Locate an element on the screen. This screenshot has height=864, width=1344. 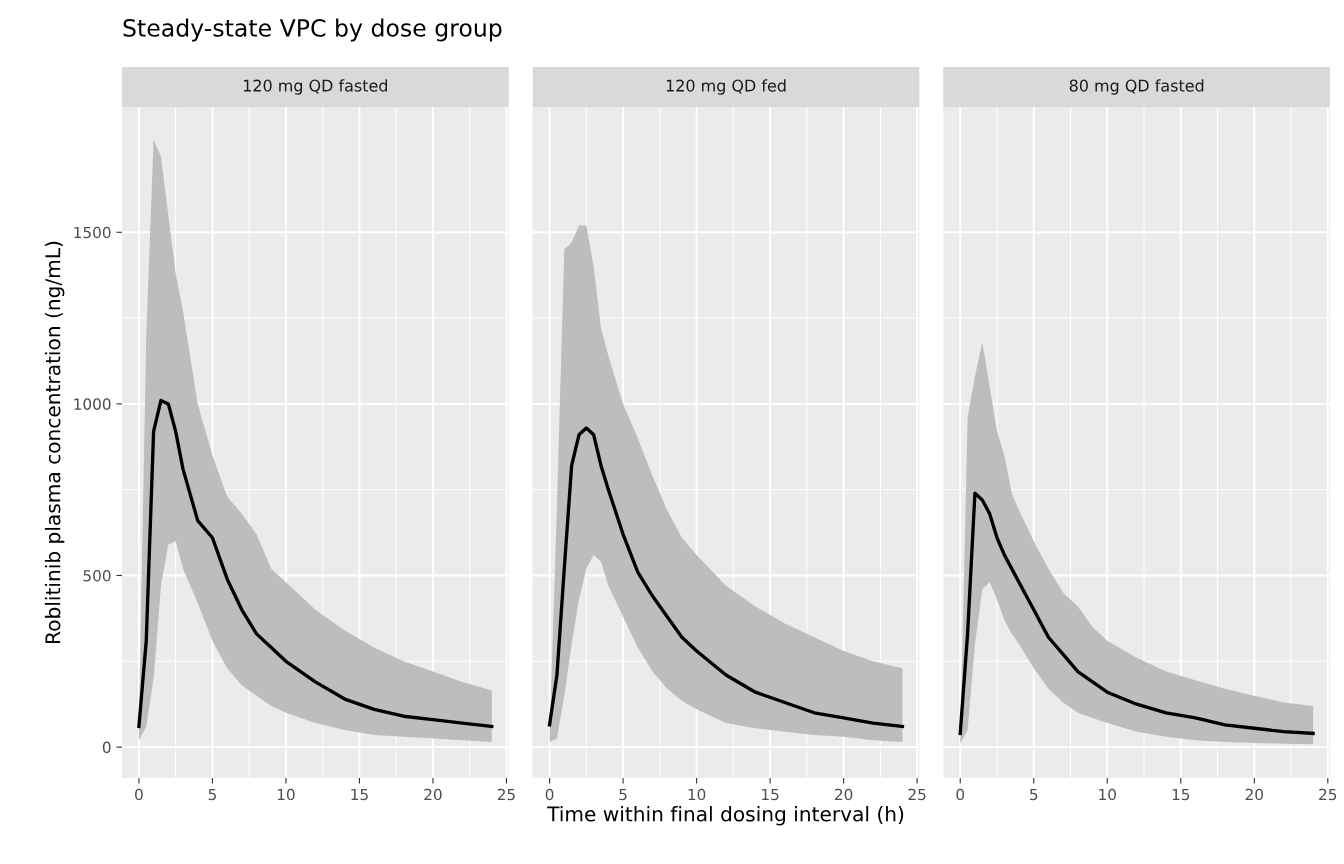
chart-title: Steady-state VPC by dose group is located at coordinates (312, 30).